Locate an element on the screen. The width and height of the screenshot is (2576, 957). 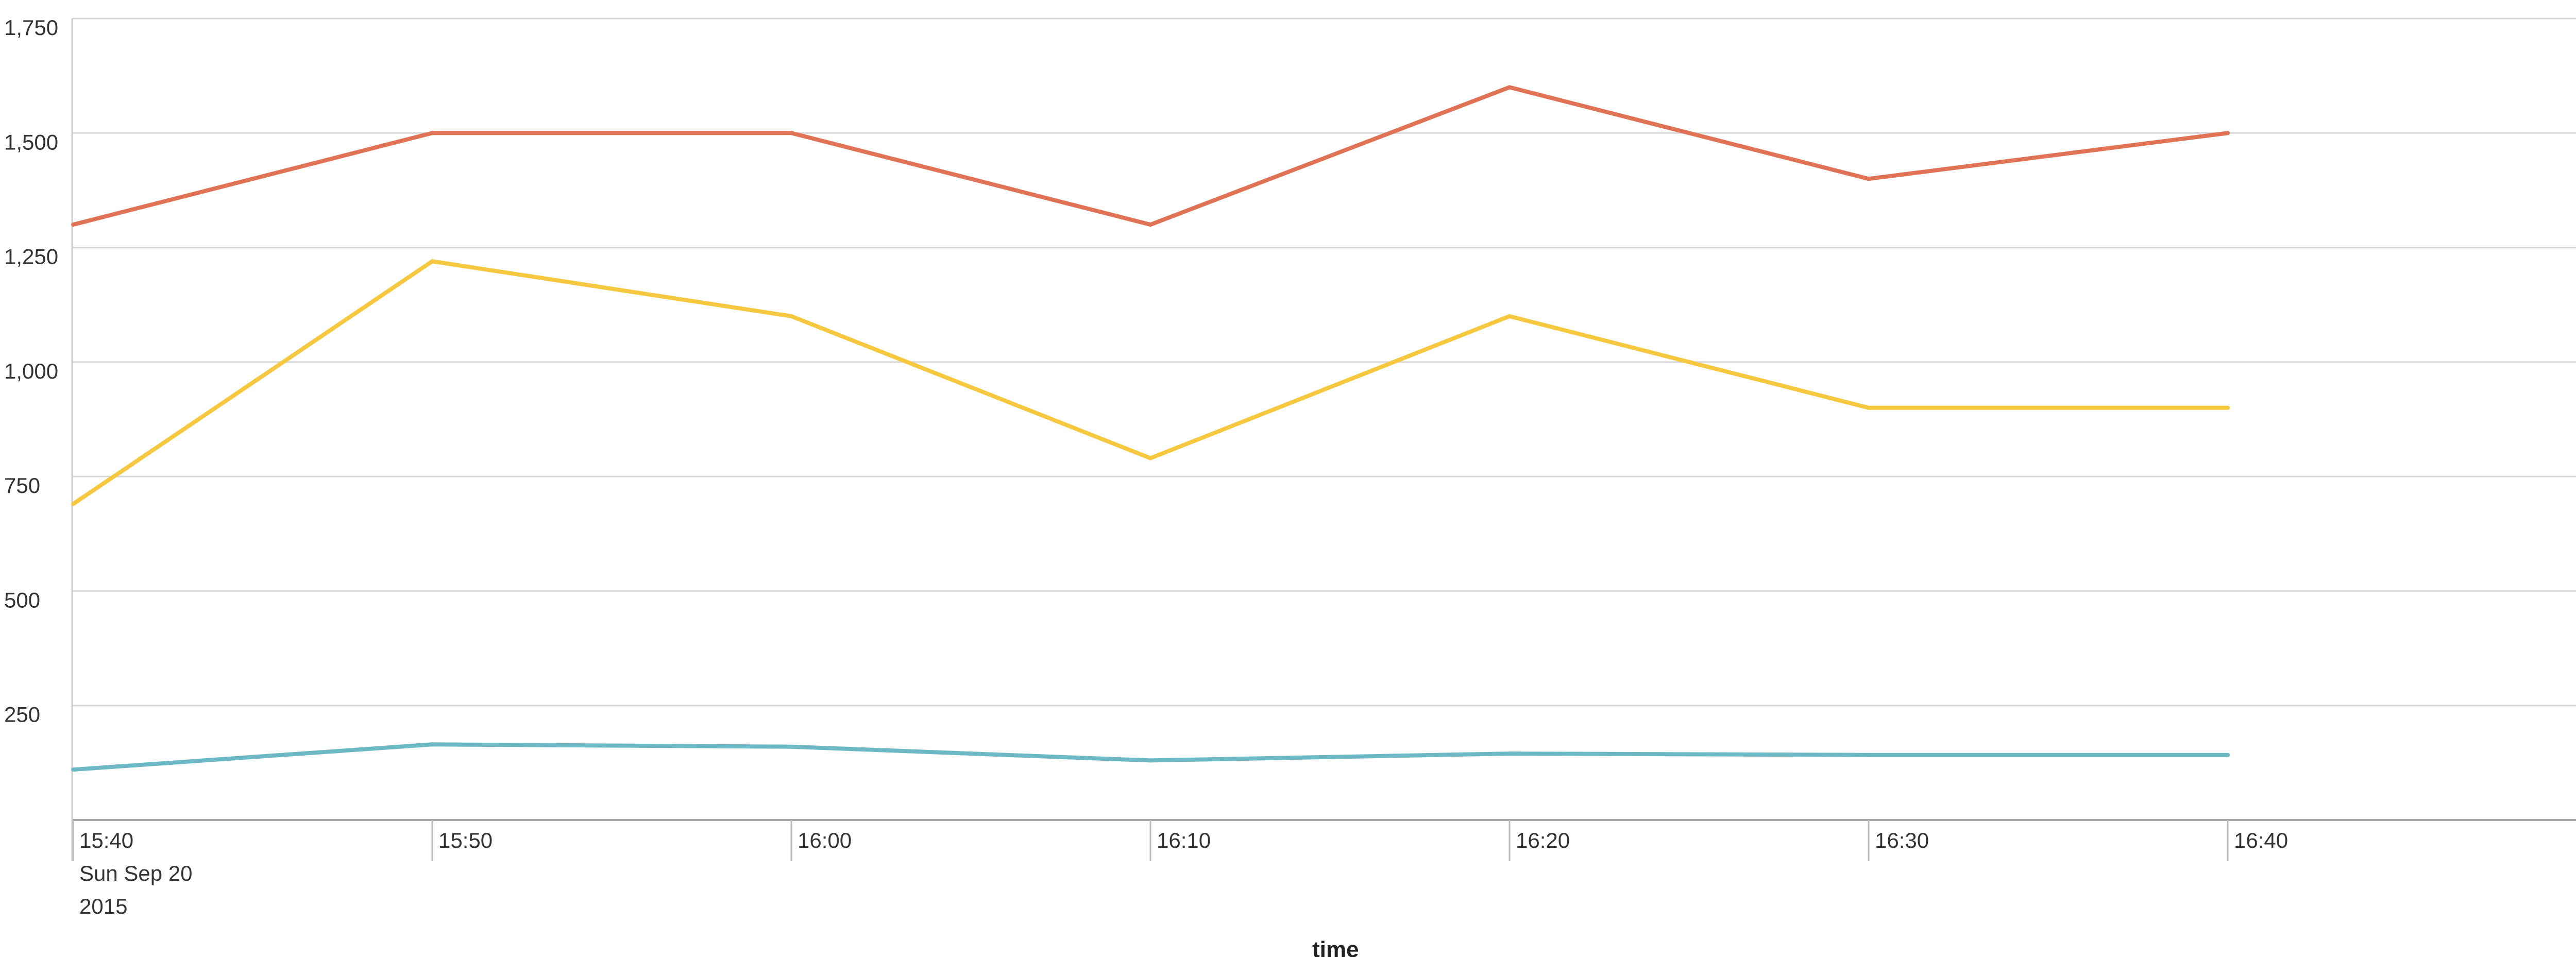
y-tick-label: 250 is located at coordinates (22, 715).